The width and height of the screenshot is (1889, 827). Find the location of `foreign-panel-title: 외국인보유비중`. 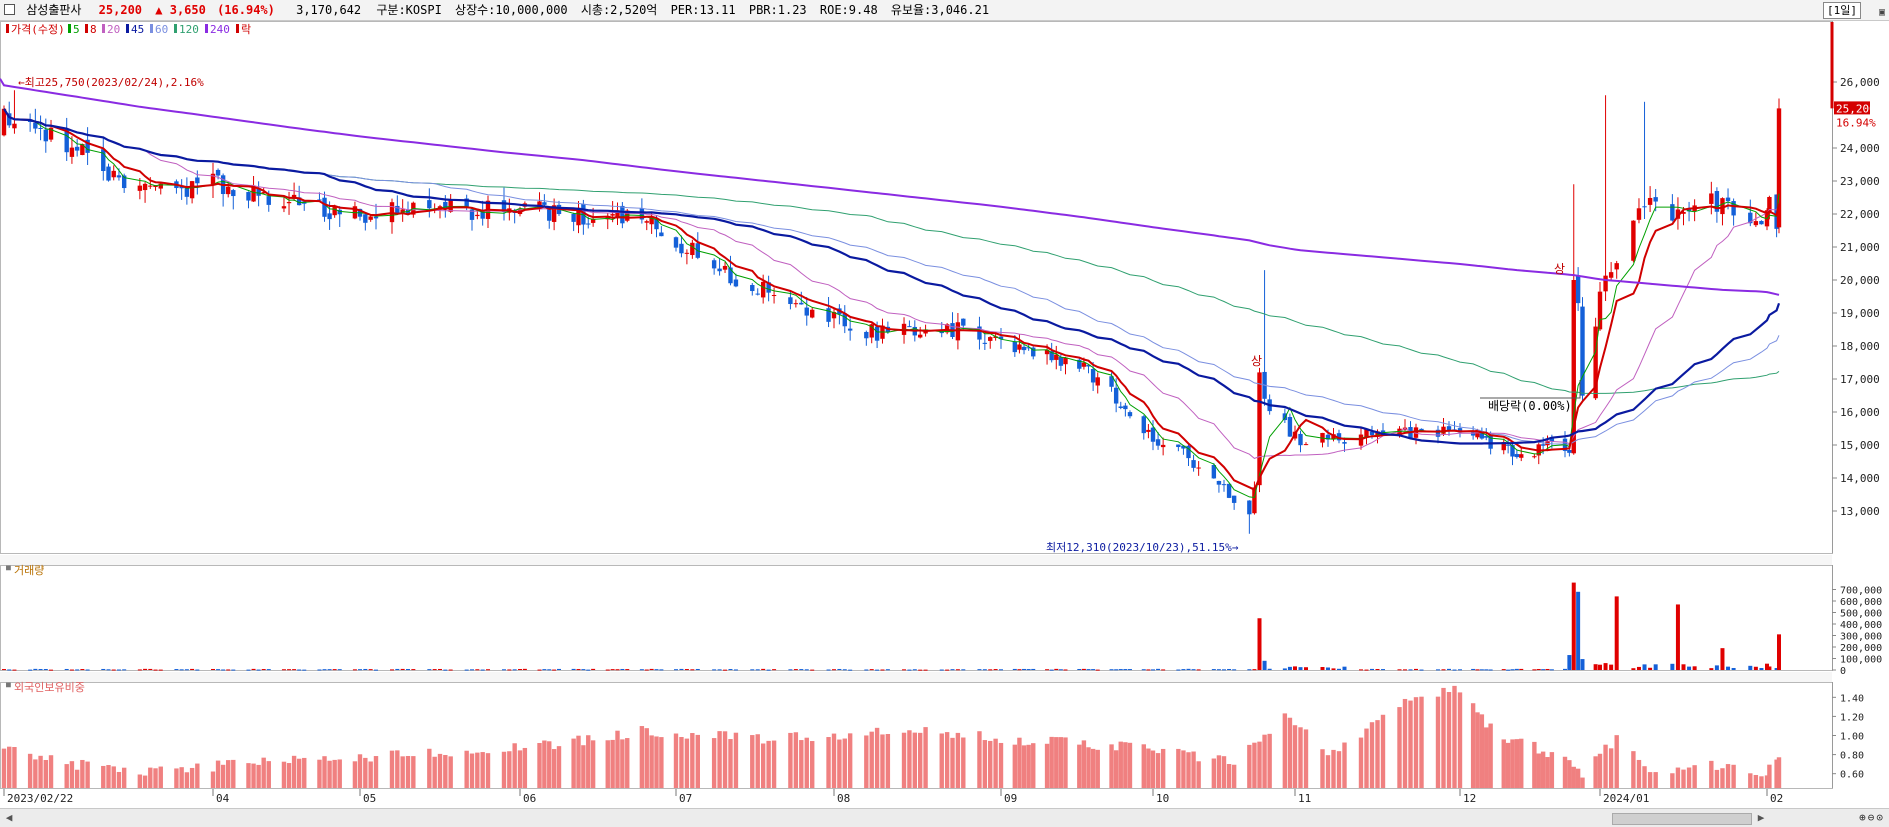

foreign-panel-title: 외국인보유비중 is located at coordinates (49, 687).